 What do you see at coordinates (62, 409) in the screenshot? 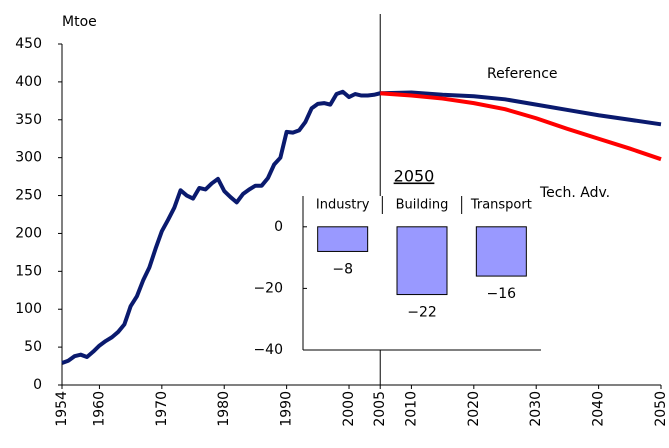
I see `x-tick-label: 1954` at bounding box center [62, 409].